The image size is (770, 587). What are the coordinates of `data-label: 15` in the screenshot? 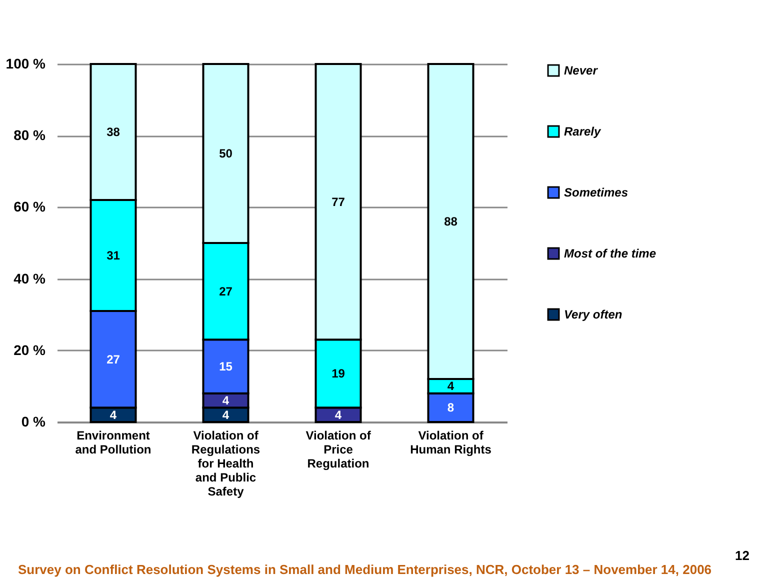 It's located at (226, 367).